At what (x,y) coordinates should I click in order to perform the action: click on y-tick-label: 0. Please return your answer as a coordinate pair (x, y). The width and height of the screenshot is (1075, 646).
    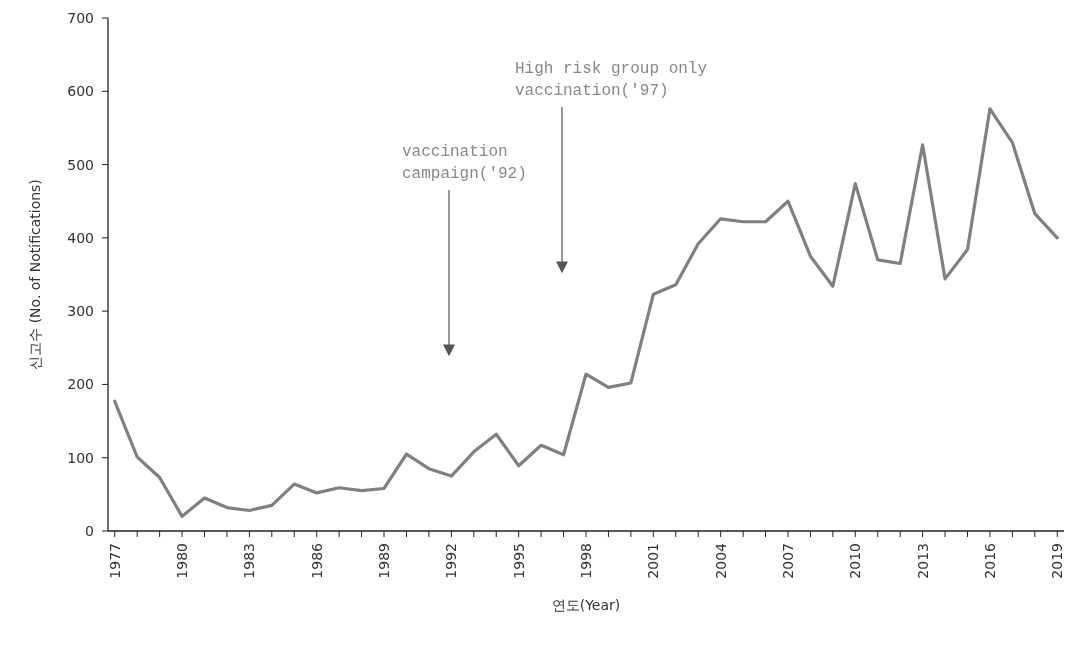
    Looking at the image, I should click on (89, 531).